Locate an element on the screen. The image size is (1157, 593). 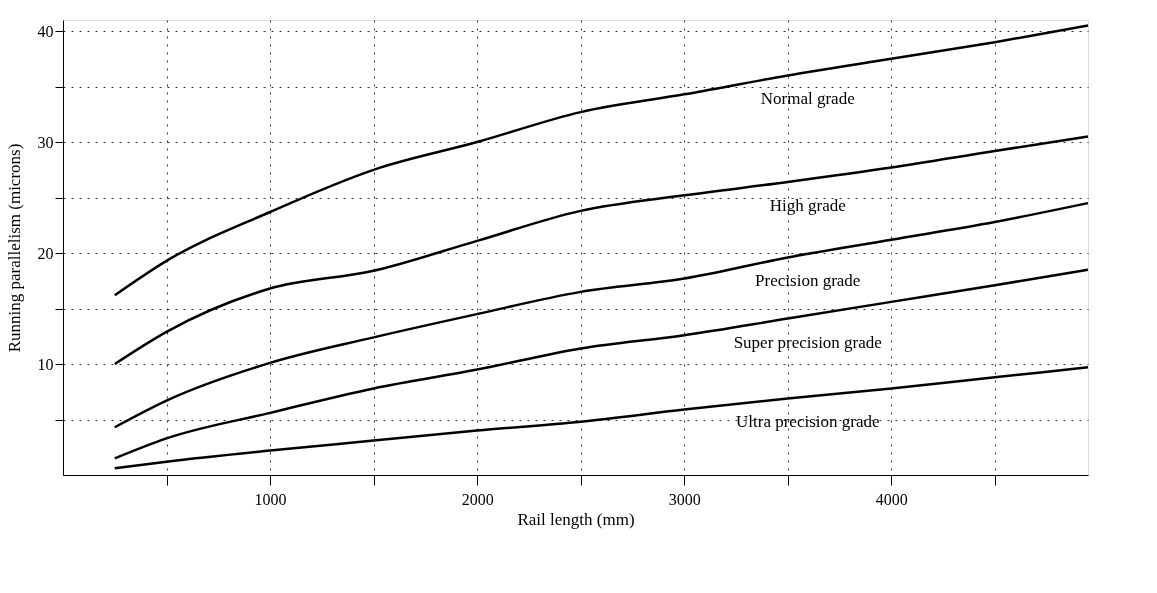
y-axis-title: Running parallelism (microns) is located at coordinates (14, 248).